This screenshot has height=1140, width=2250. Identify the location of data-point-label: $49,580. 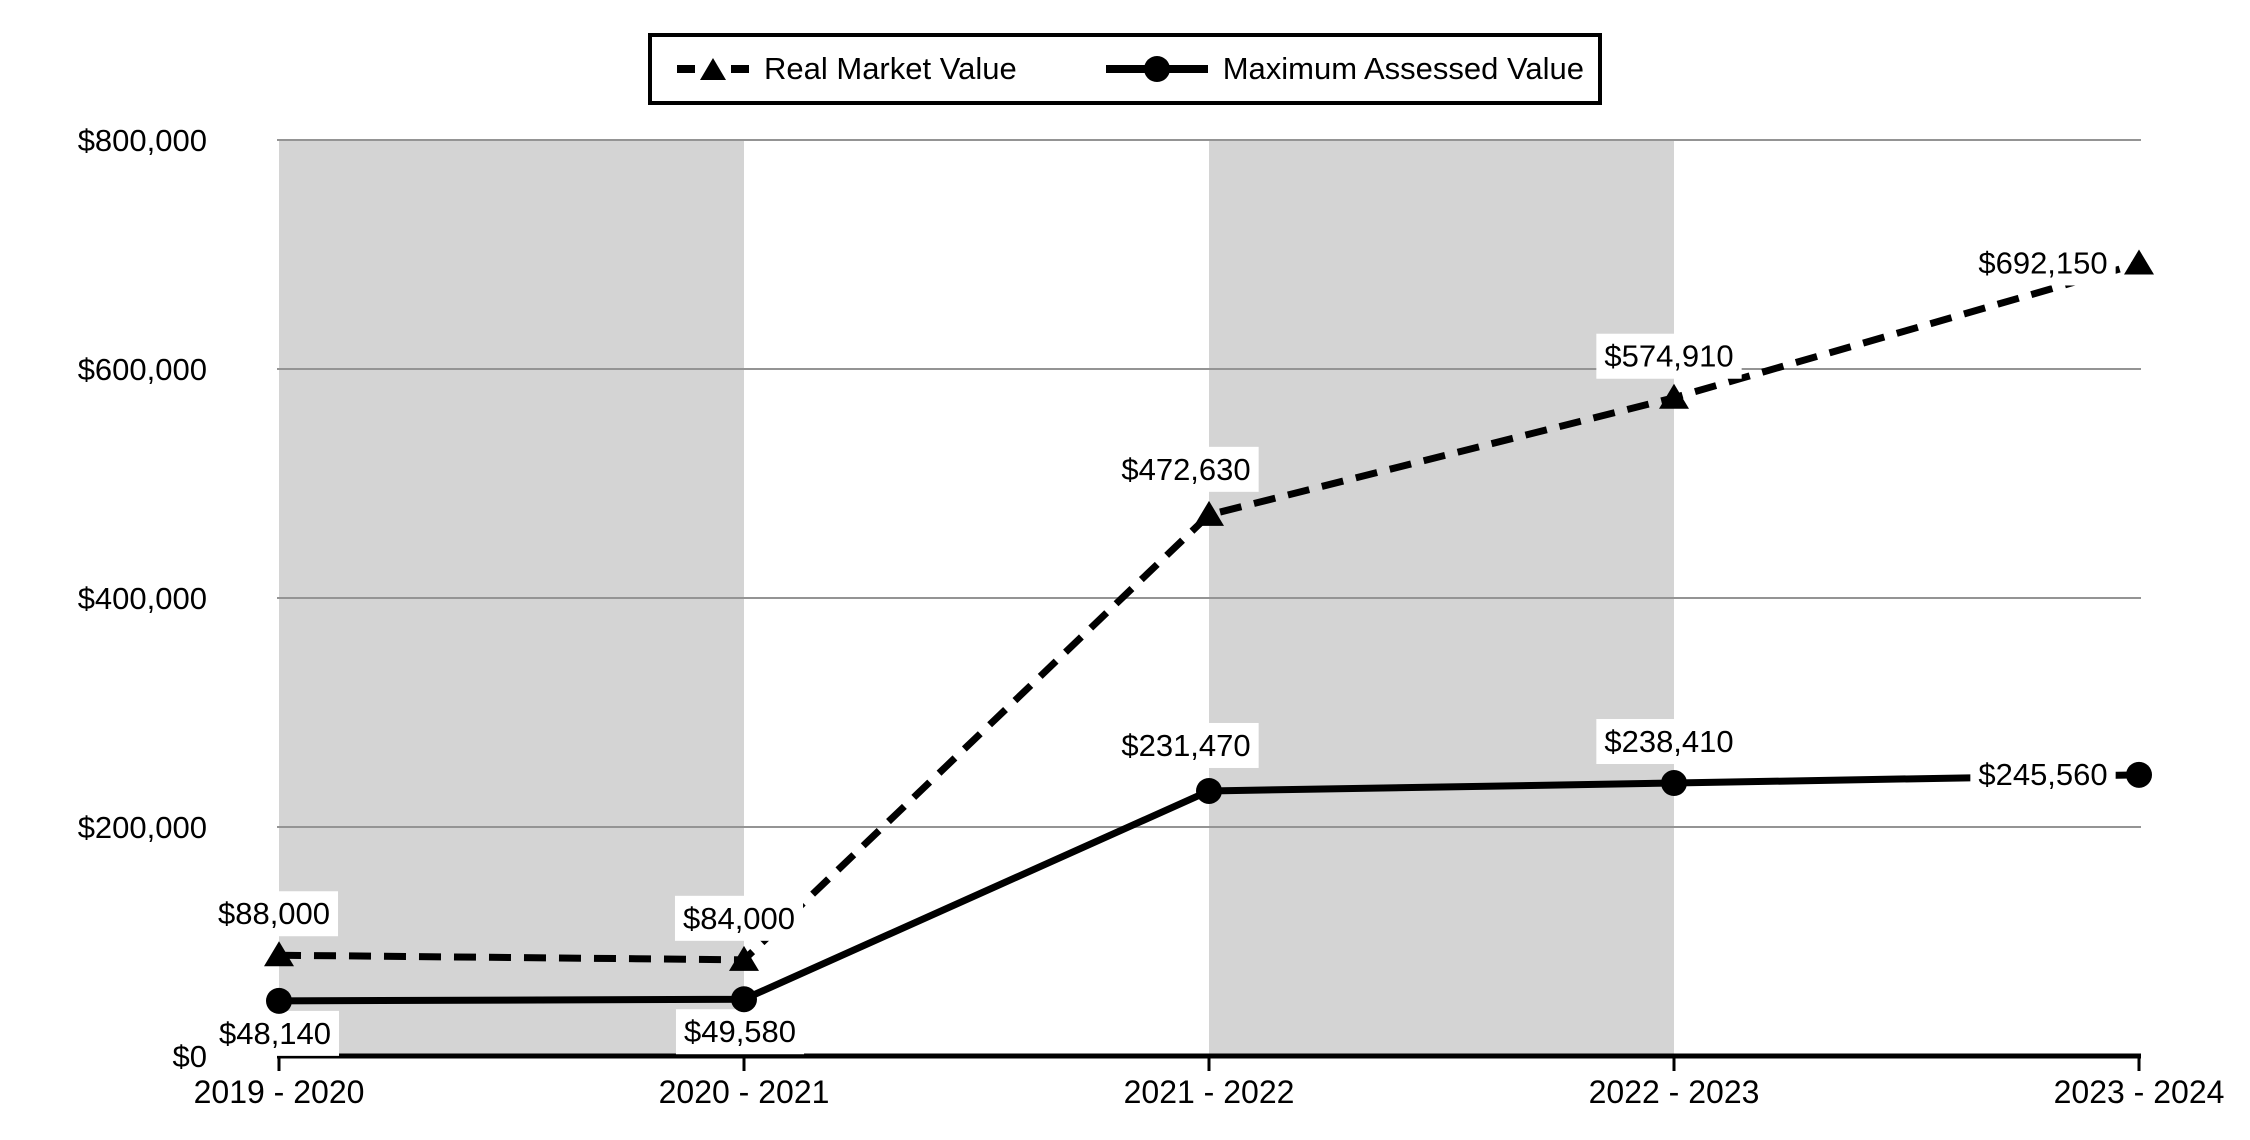
(740, 1032).